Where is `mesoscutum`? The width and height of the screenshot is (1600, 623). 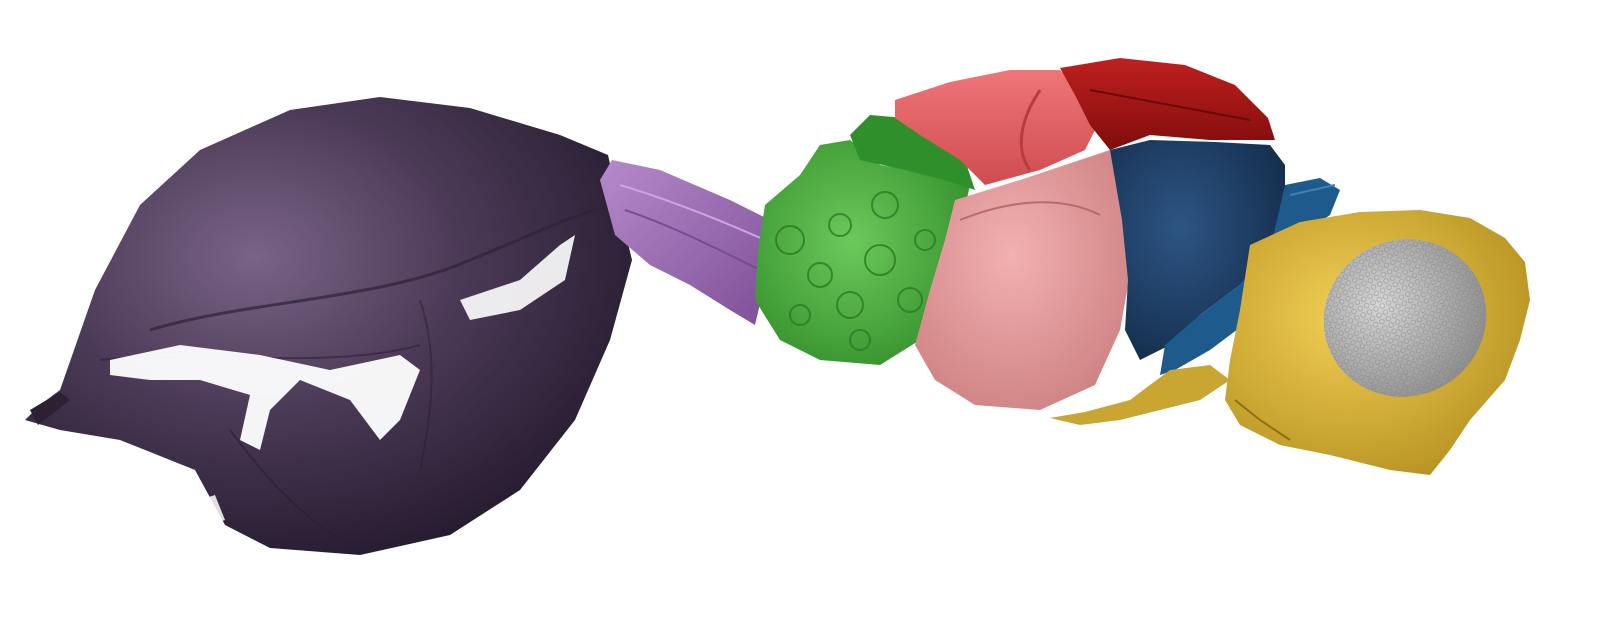 mesoscutum is located at coordinates (997, 127).